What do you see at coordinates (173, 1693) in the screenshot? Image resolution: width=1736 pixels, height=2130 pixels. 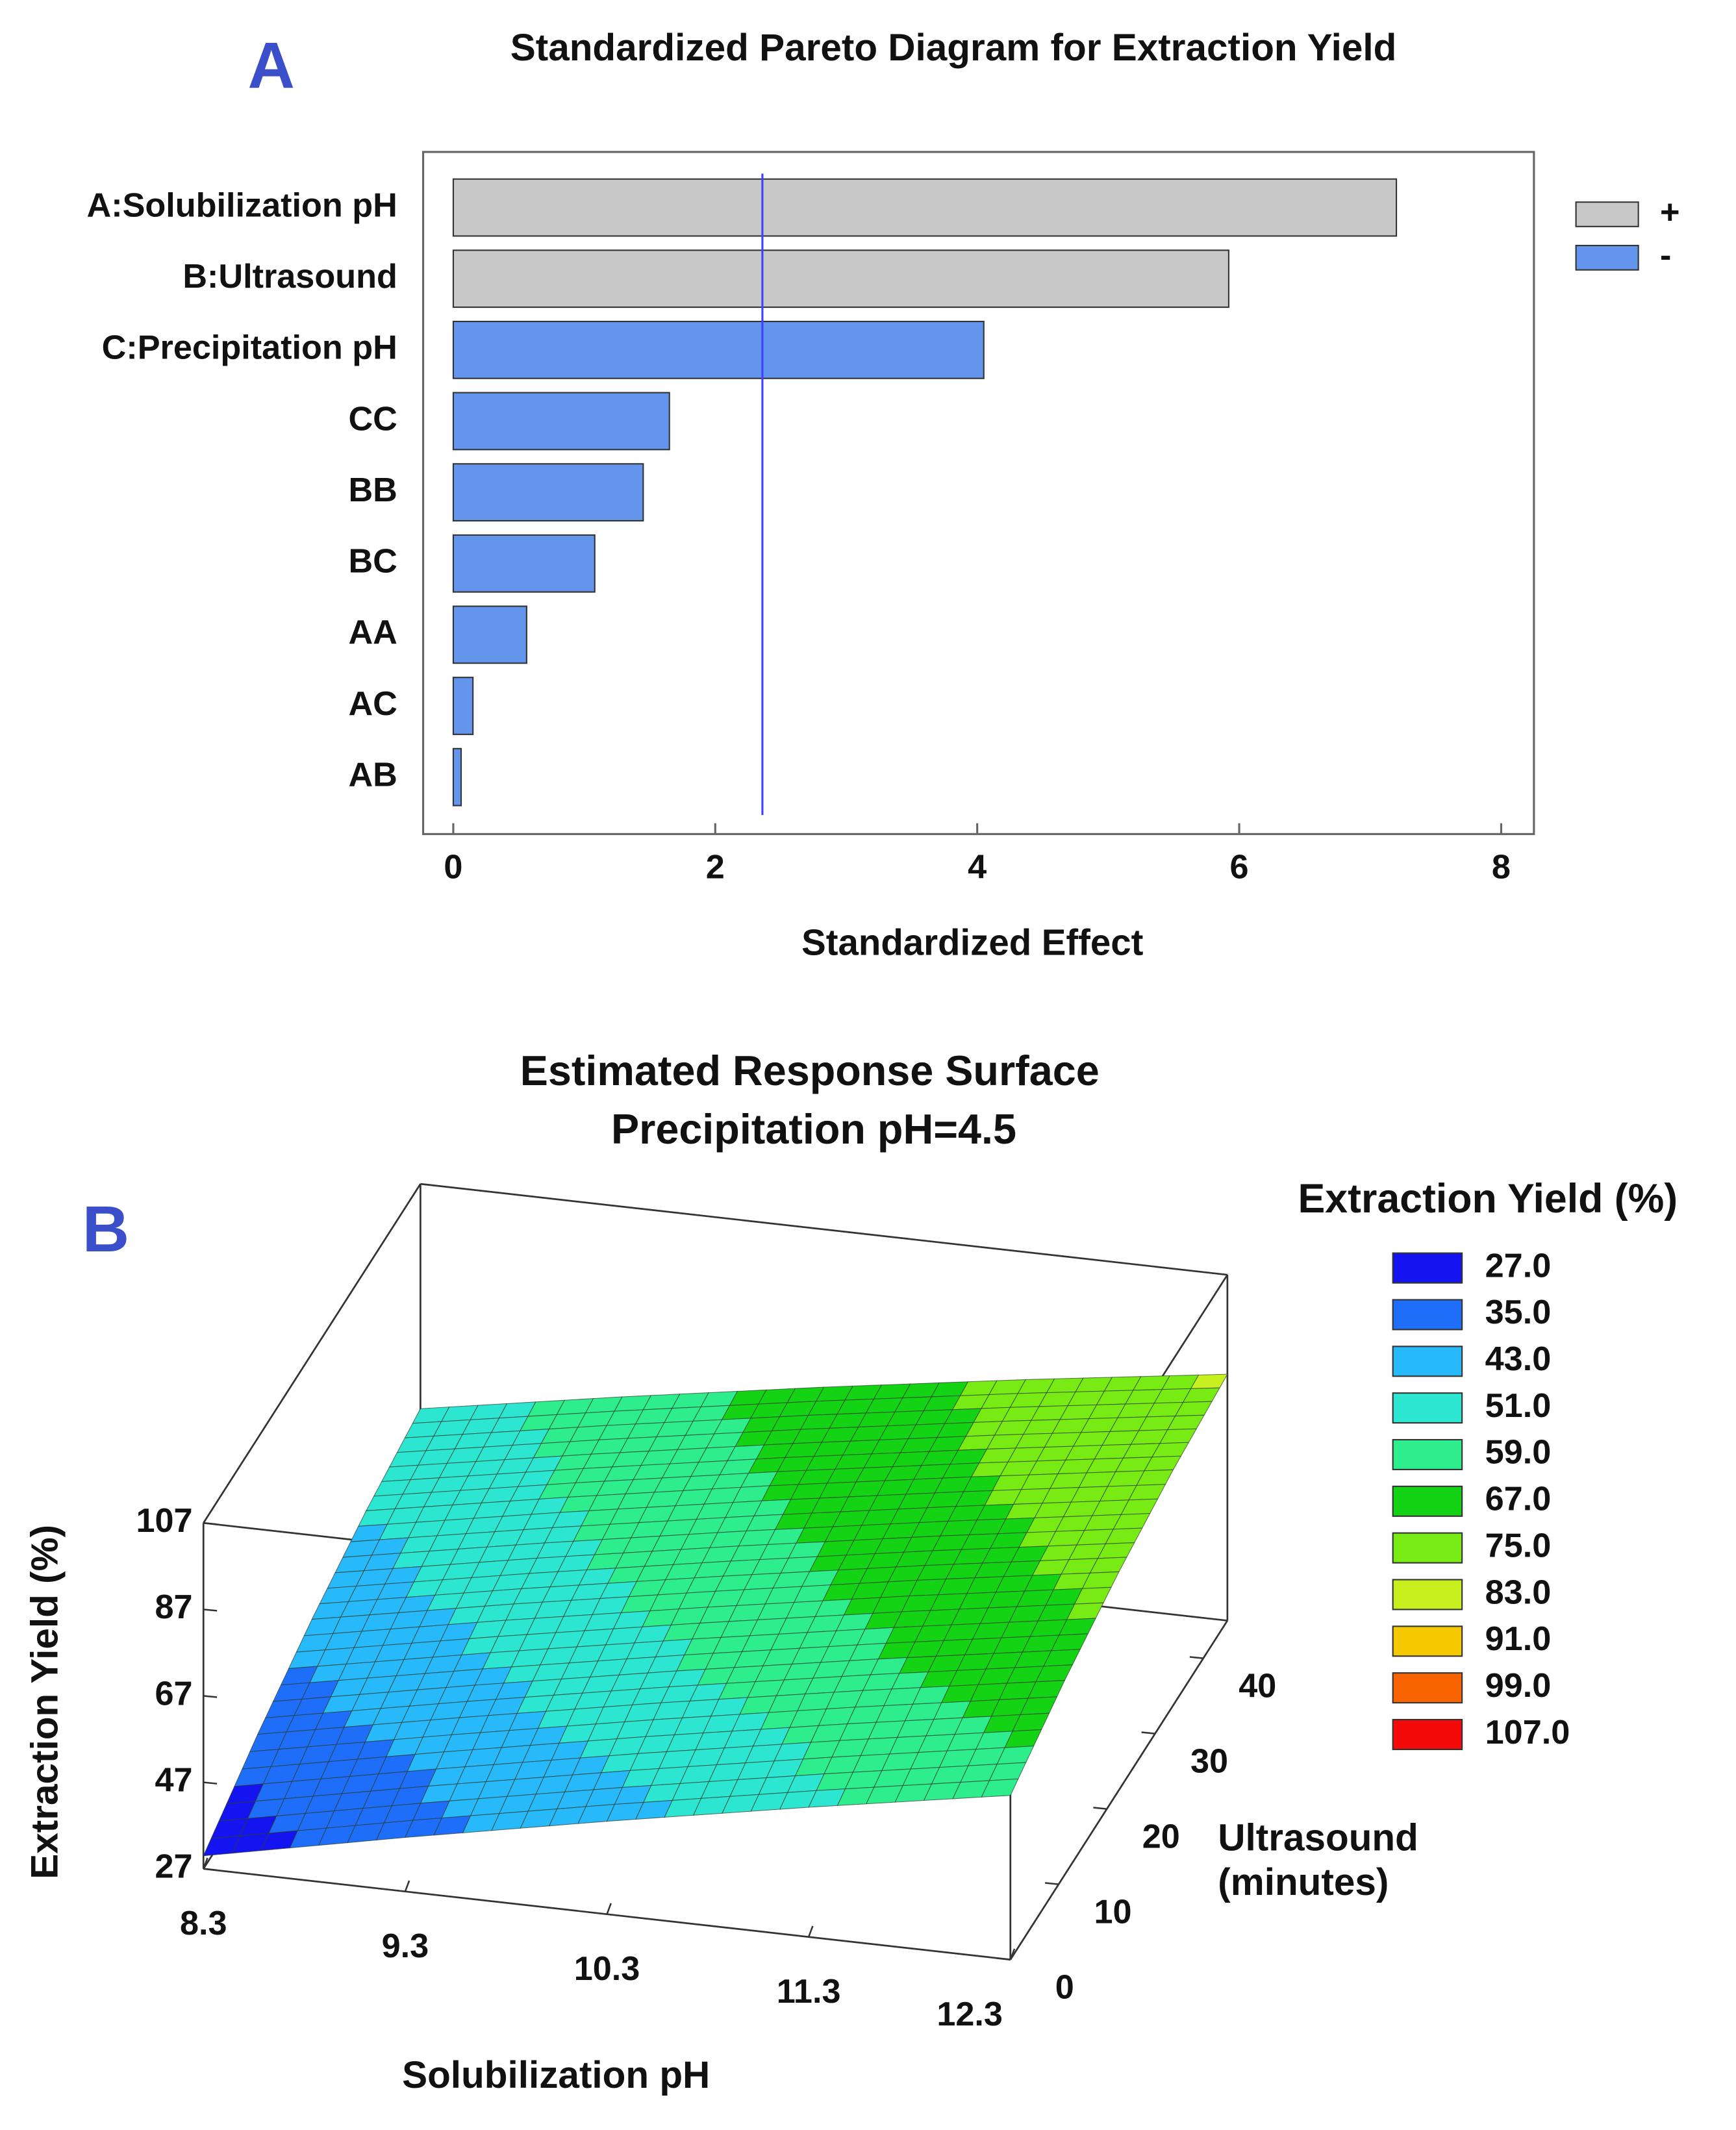 I see `z-tick-label: 67` at bounding box center [173, 1693].